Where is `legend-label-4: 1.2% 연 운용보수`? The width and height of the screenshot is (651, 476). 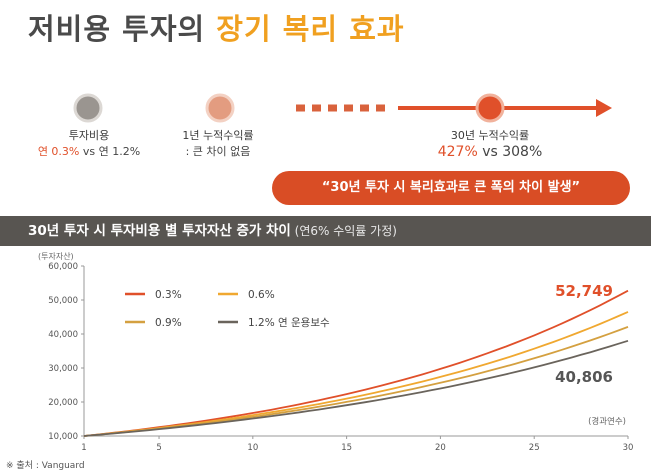
legend-label-4: 1.2% 연 운용보수 is located at coordinates (289, 323).